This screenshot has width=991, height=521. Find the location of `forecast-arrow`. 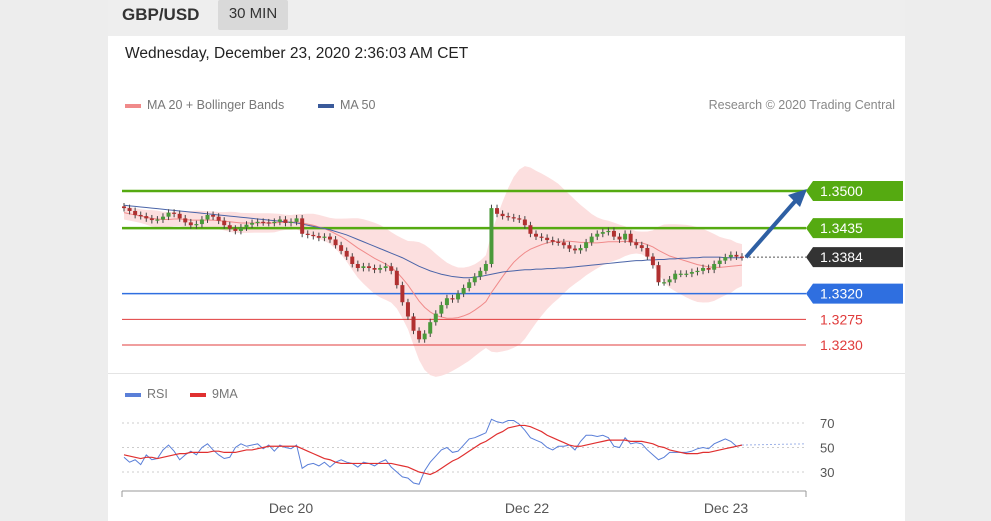

forecast-arrow is located at coordinates (772, 227).